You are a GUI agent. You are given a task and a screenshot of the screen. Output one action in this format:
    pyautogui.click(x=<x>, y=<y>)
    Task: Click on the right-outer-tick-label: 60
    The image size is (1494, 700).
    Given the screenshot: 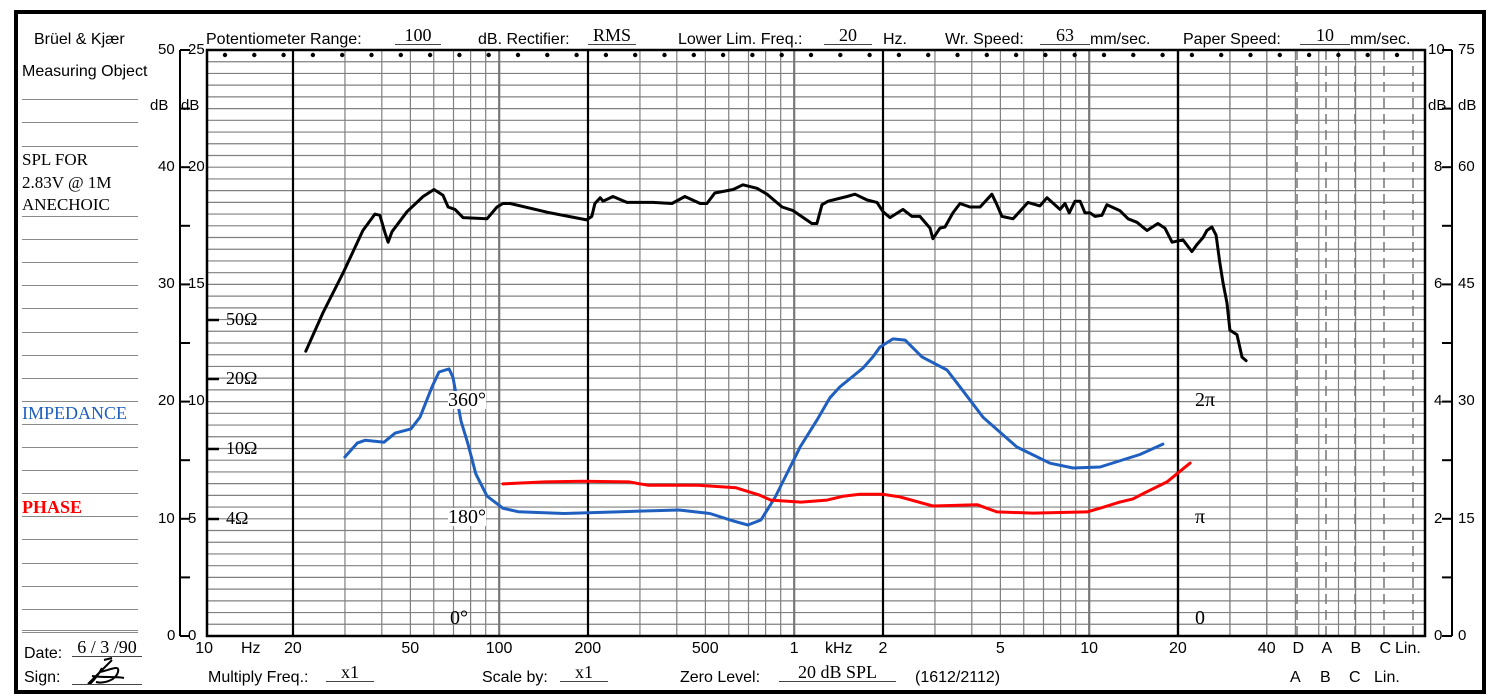 What is the action you would take?
    pyautogui.click(x=1466, y=166)
    